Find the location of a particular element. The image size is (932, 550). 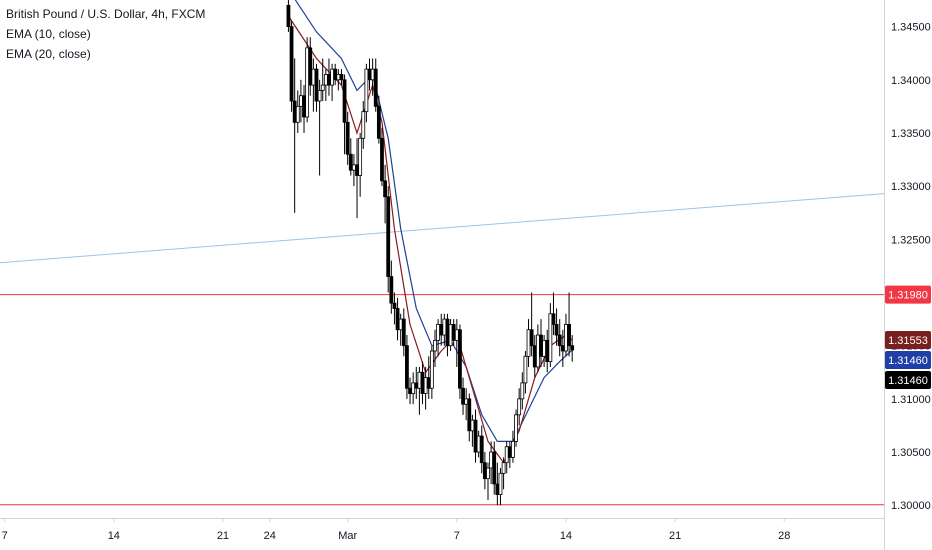

price-tick-label: 1.34000 is located at coordinates (911, 81).